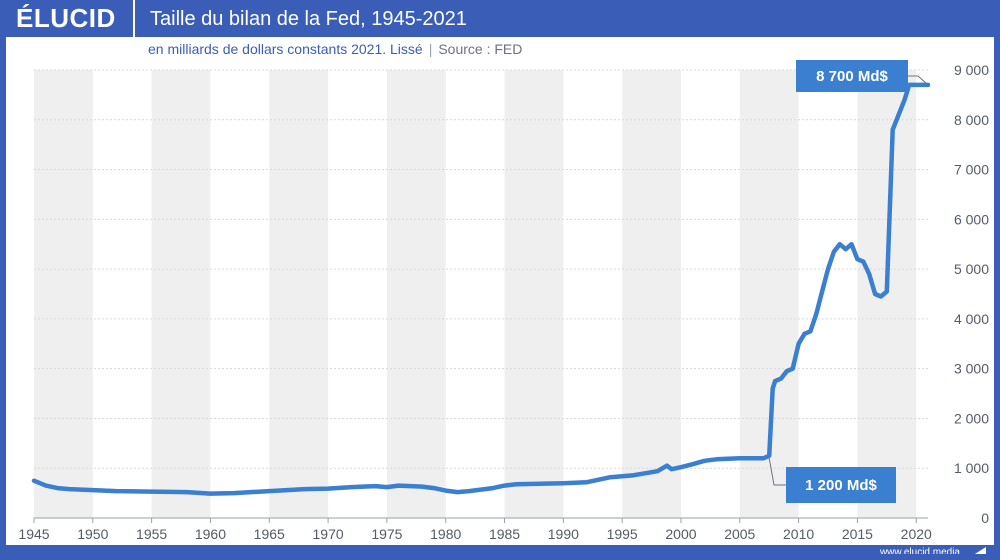 The height and width of the screenshot is (560, 1000). What do you see at coordinates (328, 534) in the screenshot?
I see `x-tick-label: 1970` at bounding box center [328, 534].